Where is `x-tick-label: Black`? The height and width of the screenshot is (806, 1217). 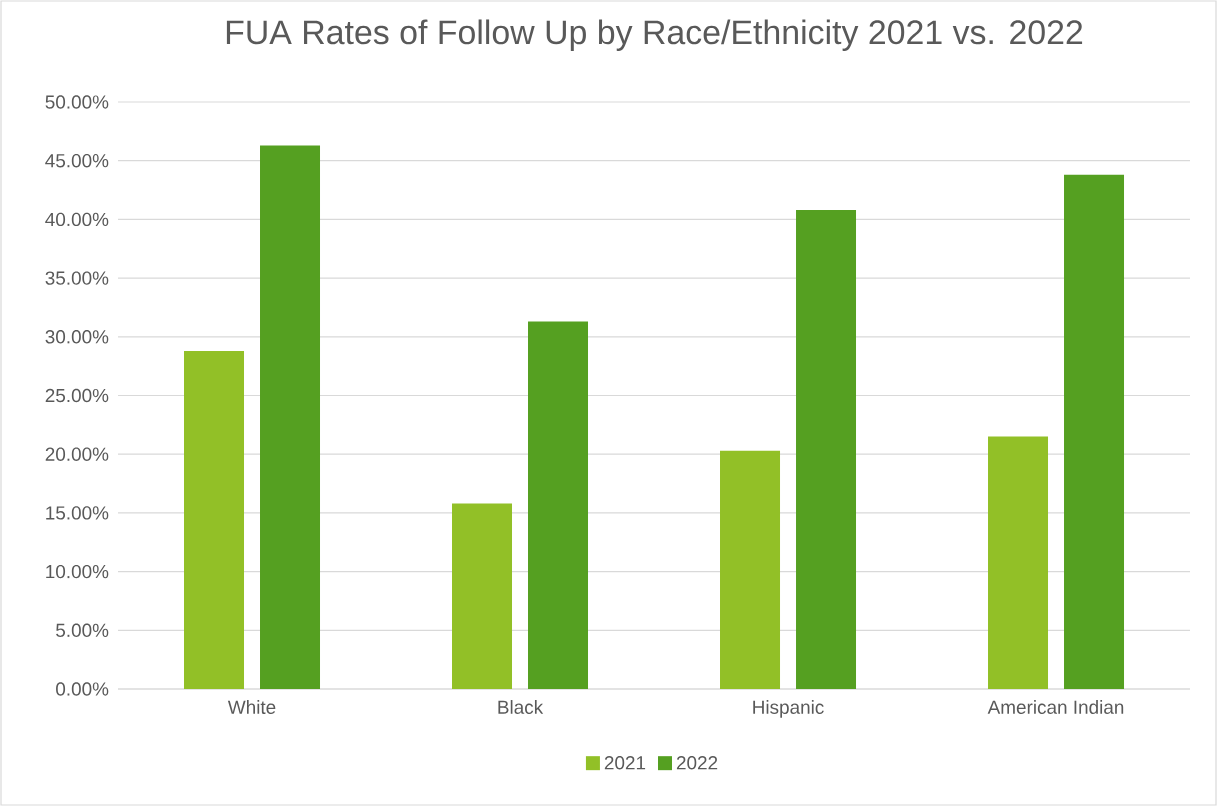 x-tick-label: Black is located at coordinates (521, 707).